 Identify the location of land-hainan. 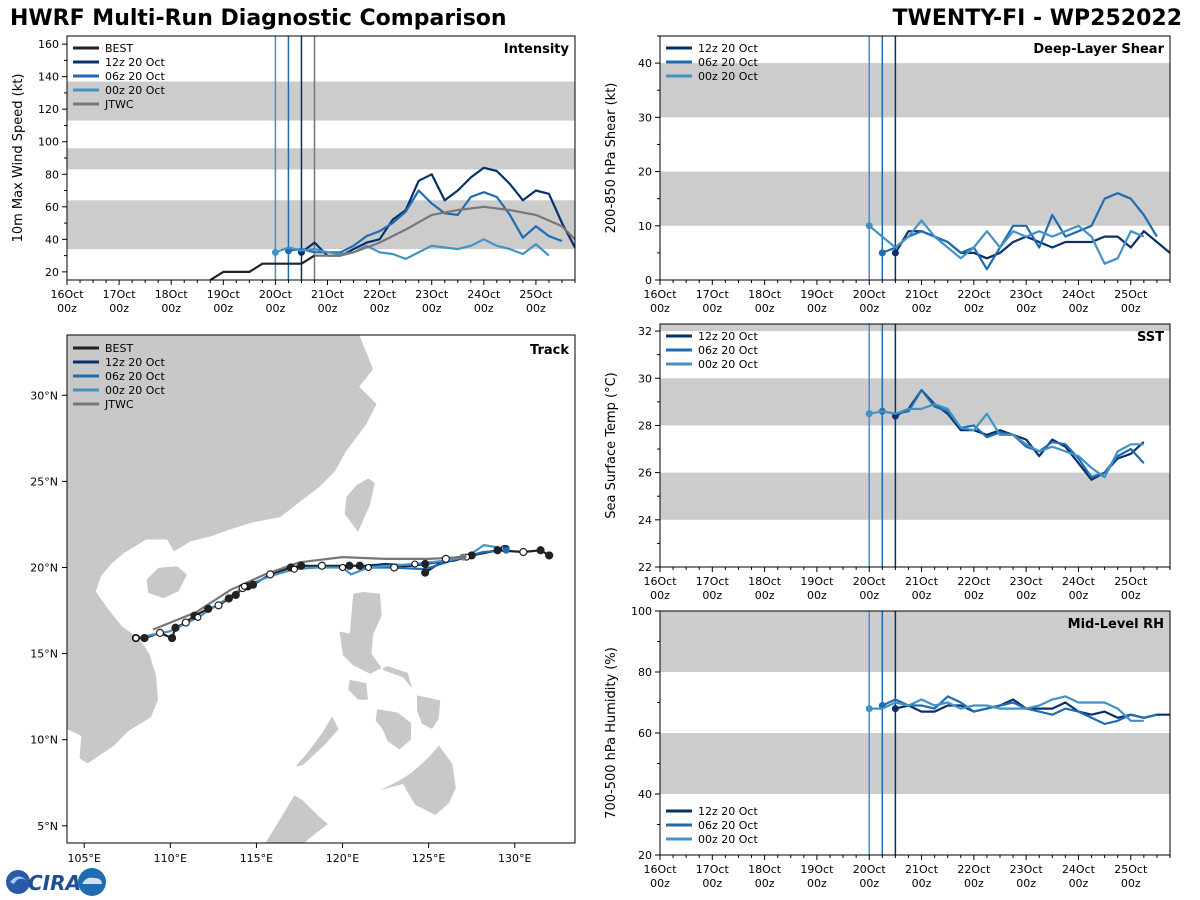
(166, 582).